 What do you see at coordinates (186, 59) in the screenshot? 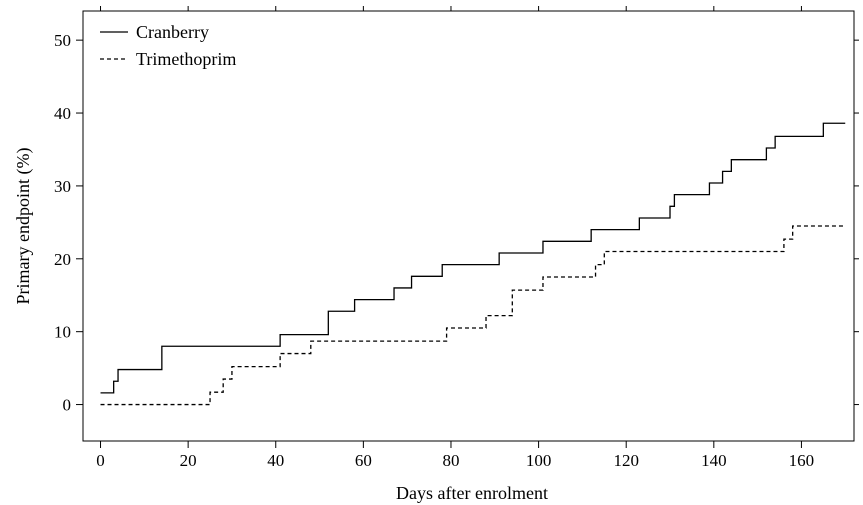
I see `legend-label-trimethoprim: Trimethoprim` at bounding box center [186, 59].